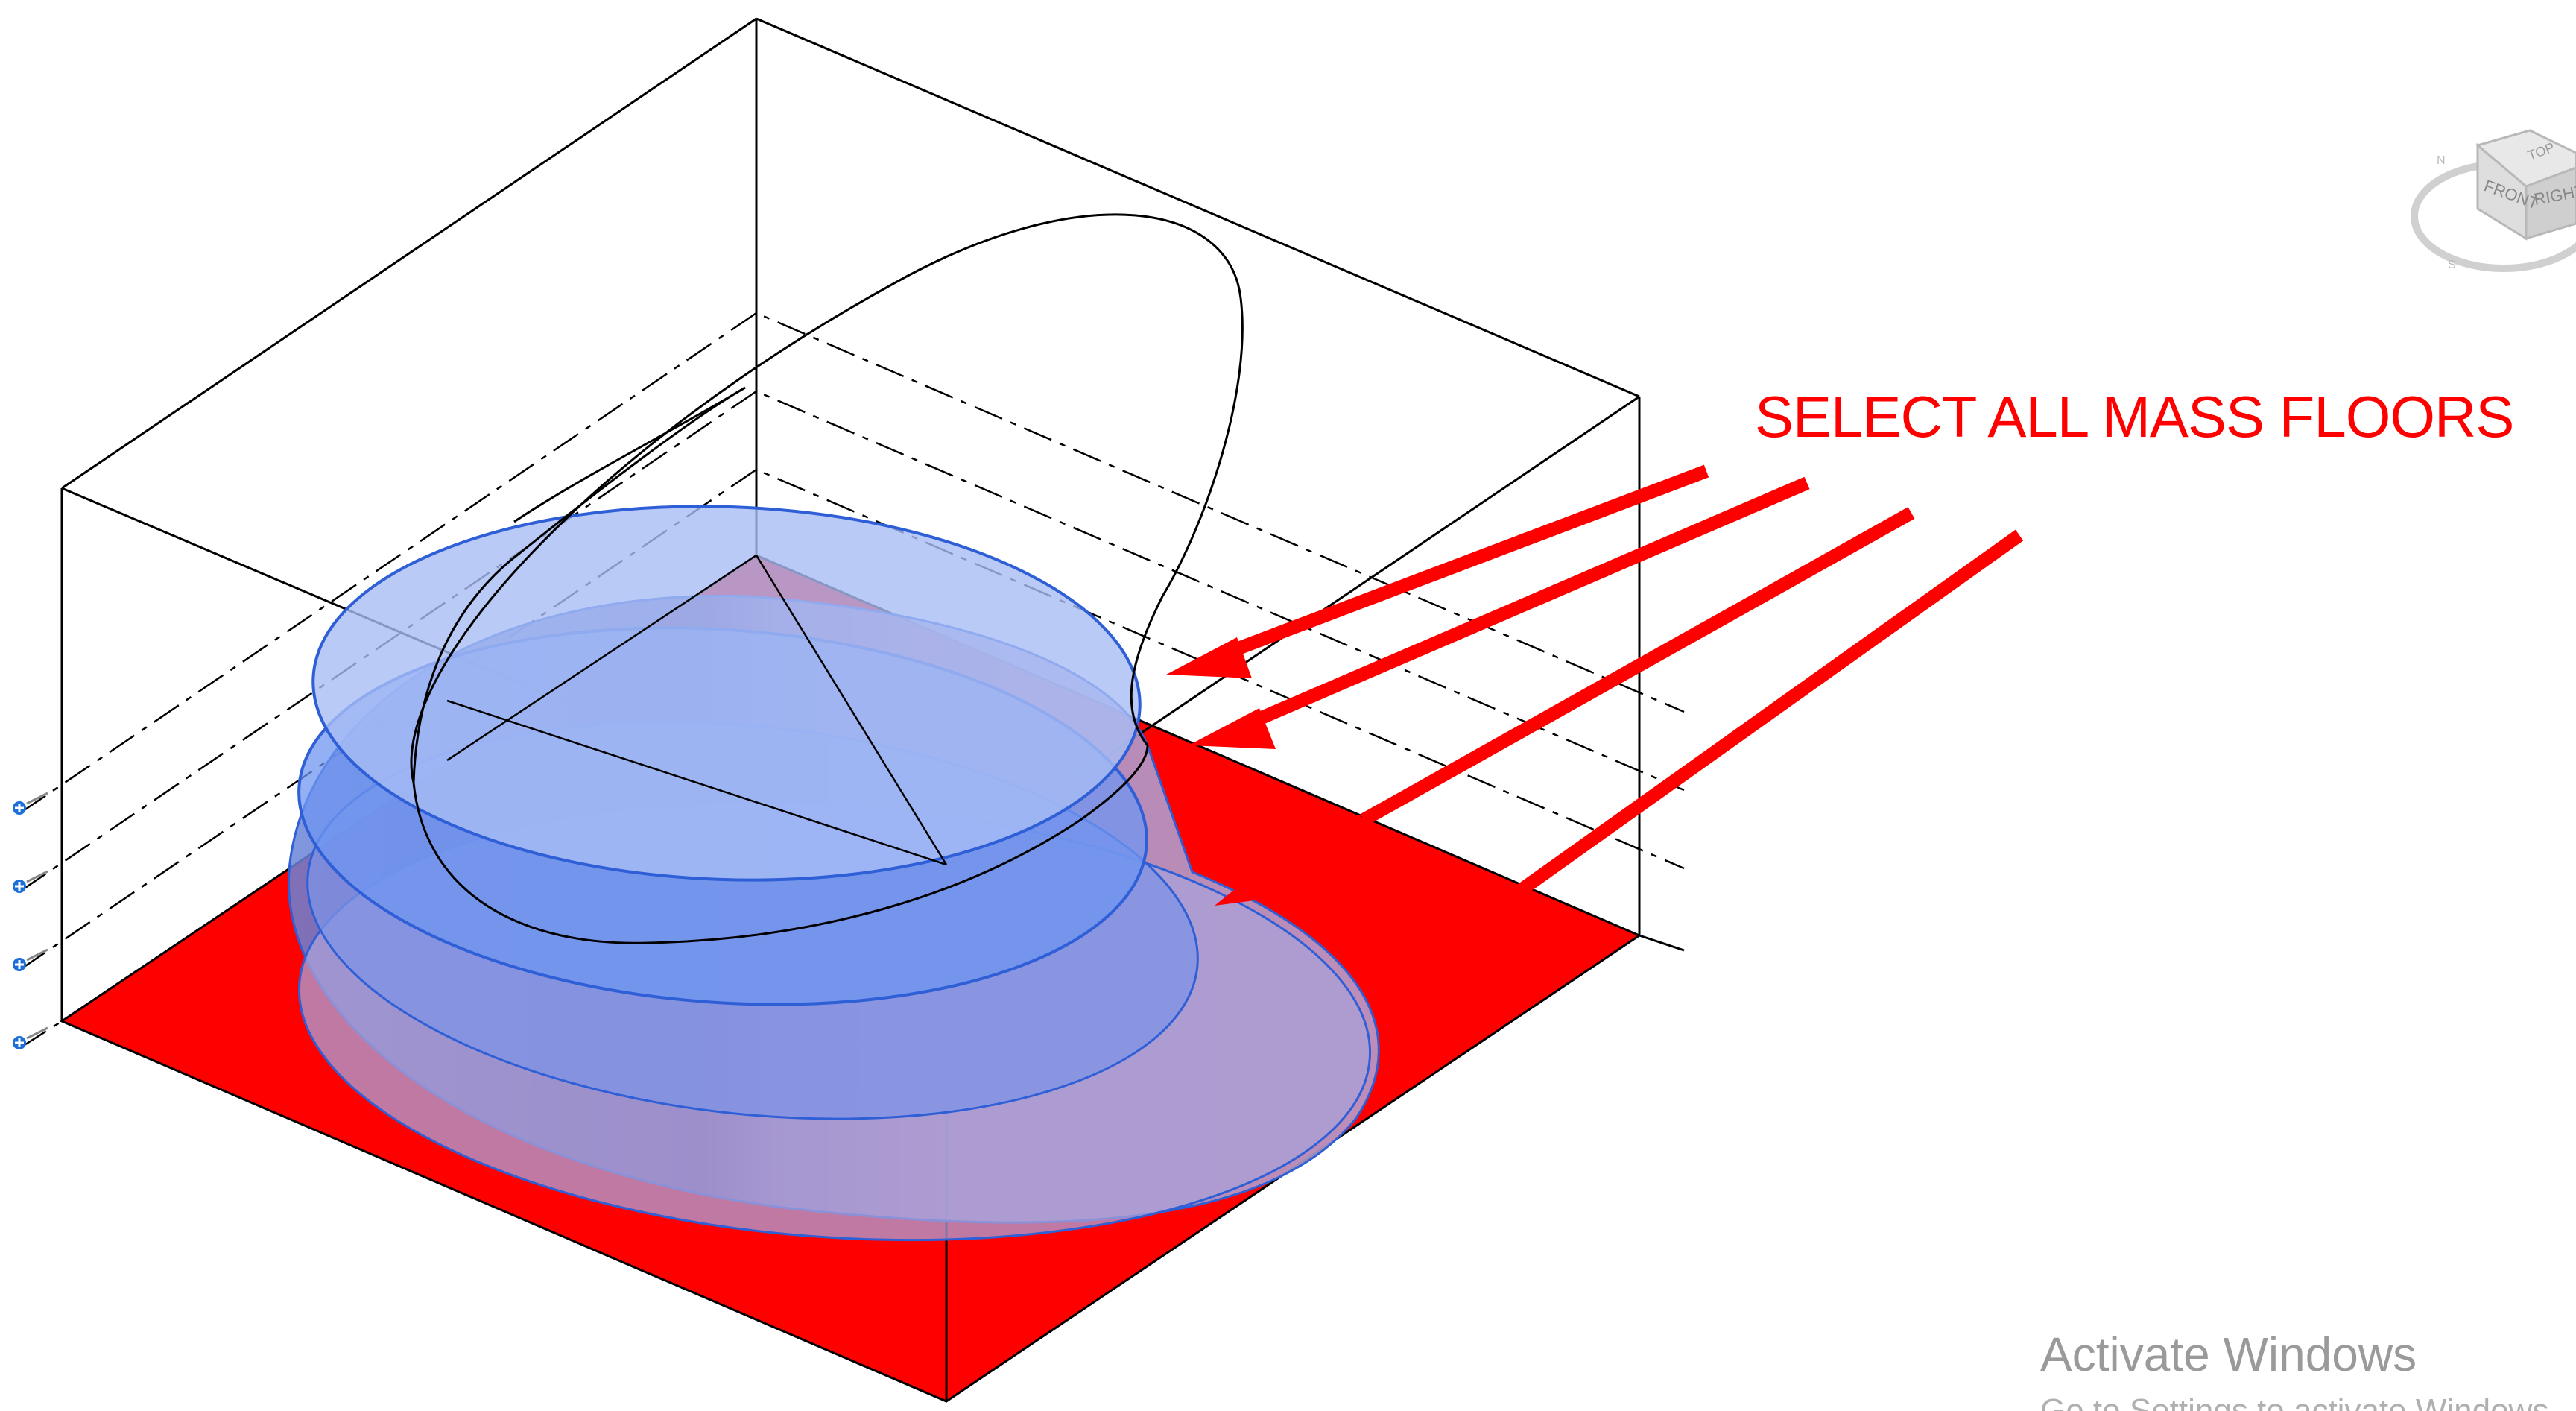 The image size is (2576, 1411). What do you see at coordinates (2441, 160) in the screenshot?
I see `svg-text: N` at bounding box center [2441, 160].